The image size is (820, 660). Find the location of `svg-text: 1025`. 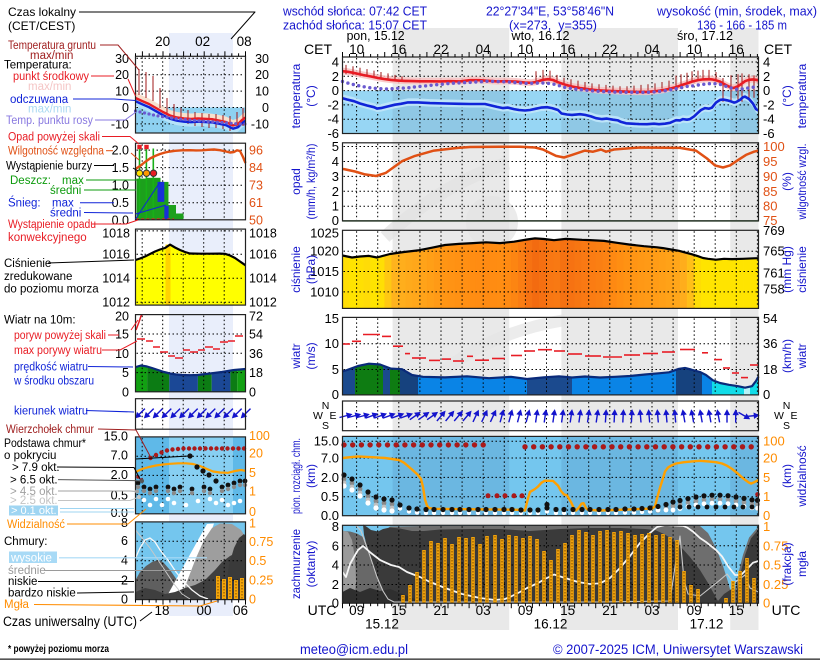

svg-text: 1025 is located at coordinates (324, 233).